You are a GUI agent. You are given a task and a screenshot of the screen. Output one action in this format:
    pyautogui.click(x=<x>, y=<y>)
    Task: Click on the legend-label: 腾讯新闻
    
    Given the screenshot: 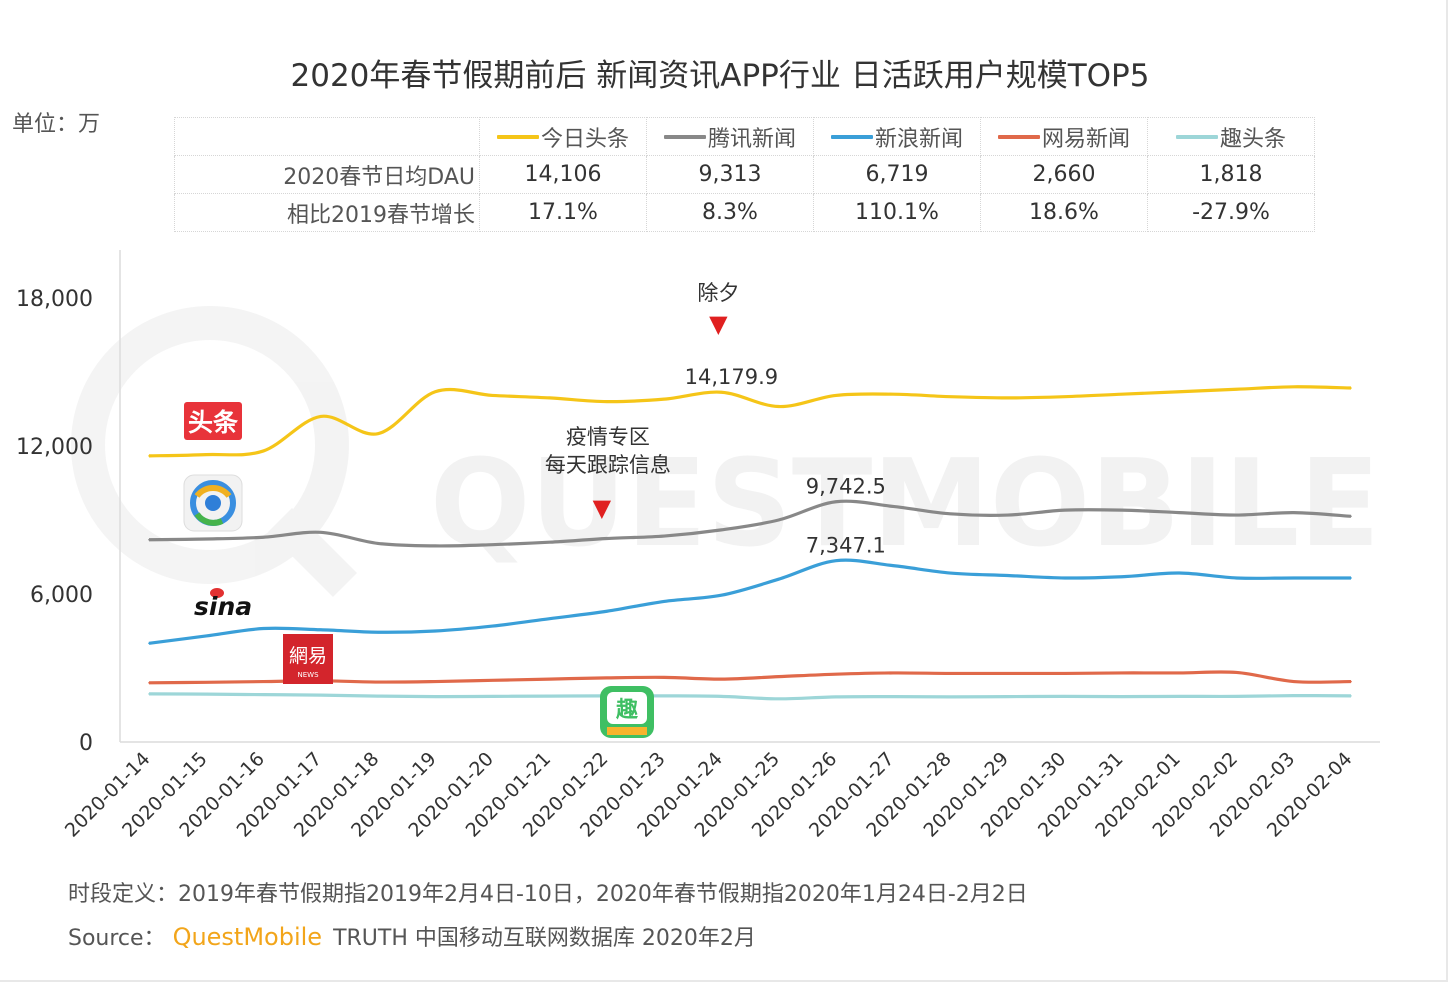 What is the action you would take?
    pyautogui.click(x=751, y=139)
    